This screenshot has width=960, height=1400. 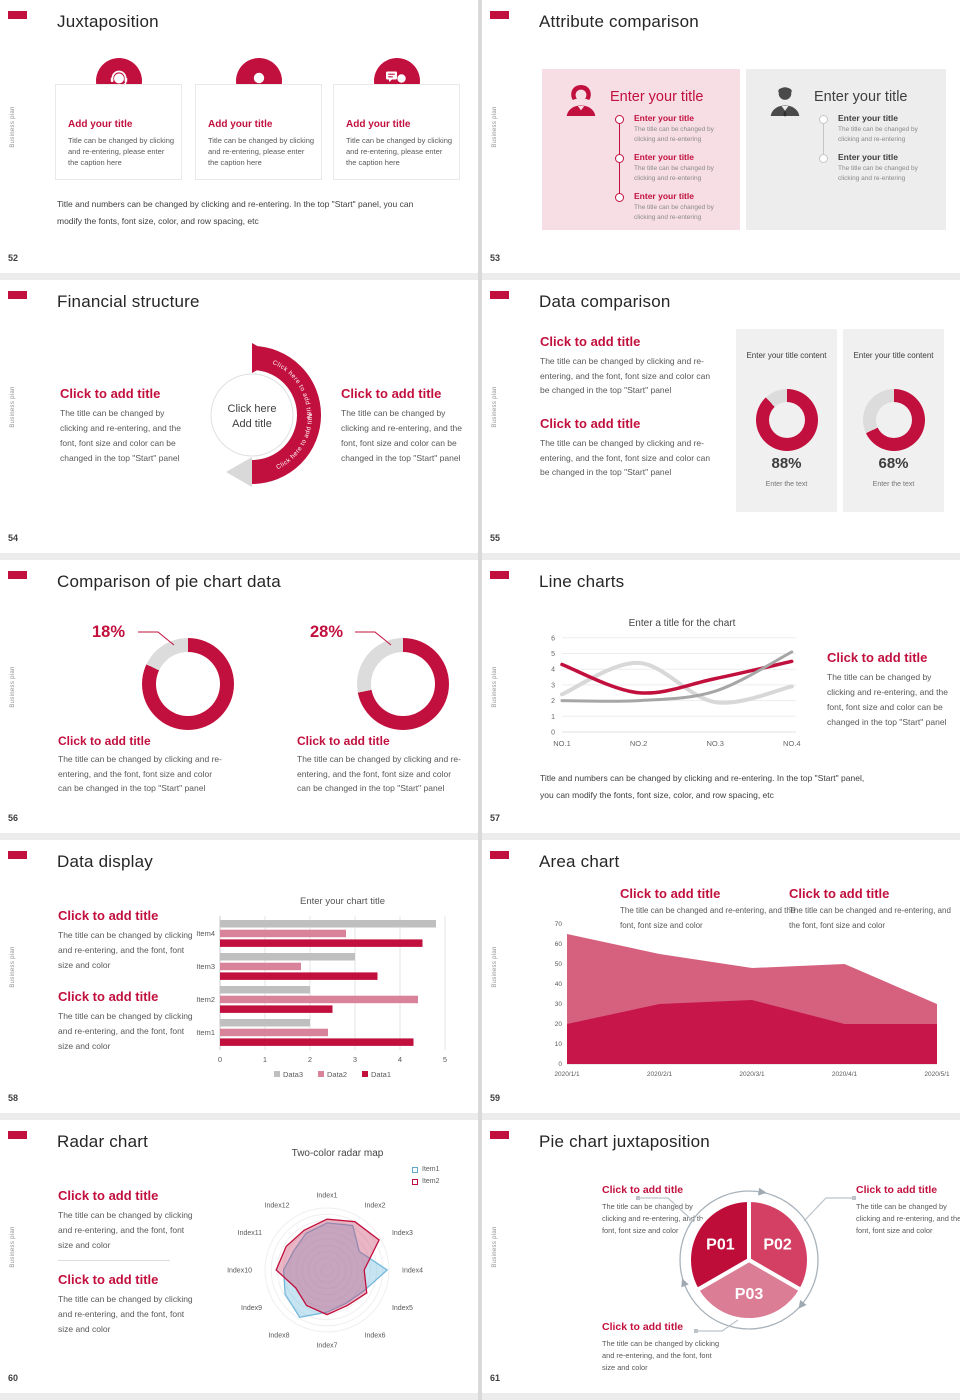 What do you see at coordinates (657, 97) in the screenshot?
I see `panel-heading: Enter your title` at bounding box center [657, 97].